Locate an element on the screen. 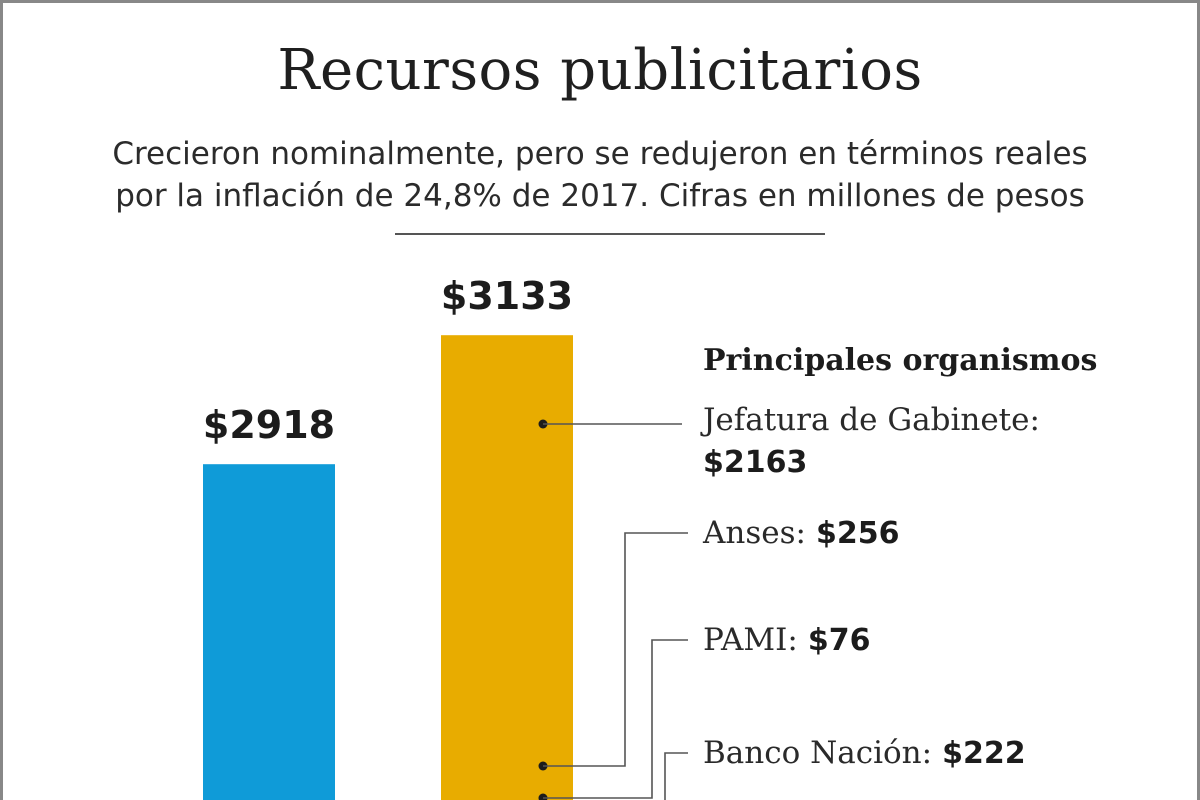  organism-value-3: $76 is located at coordinates (839, 640).